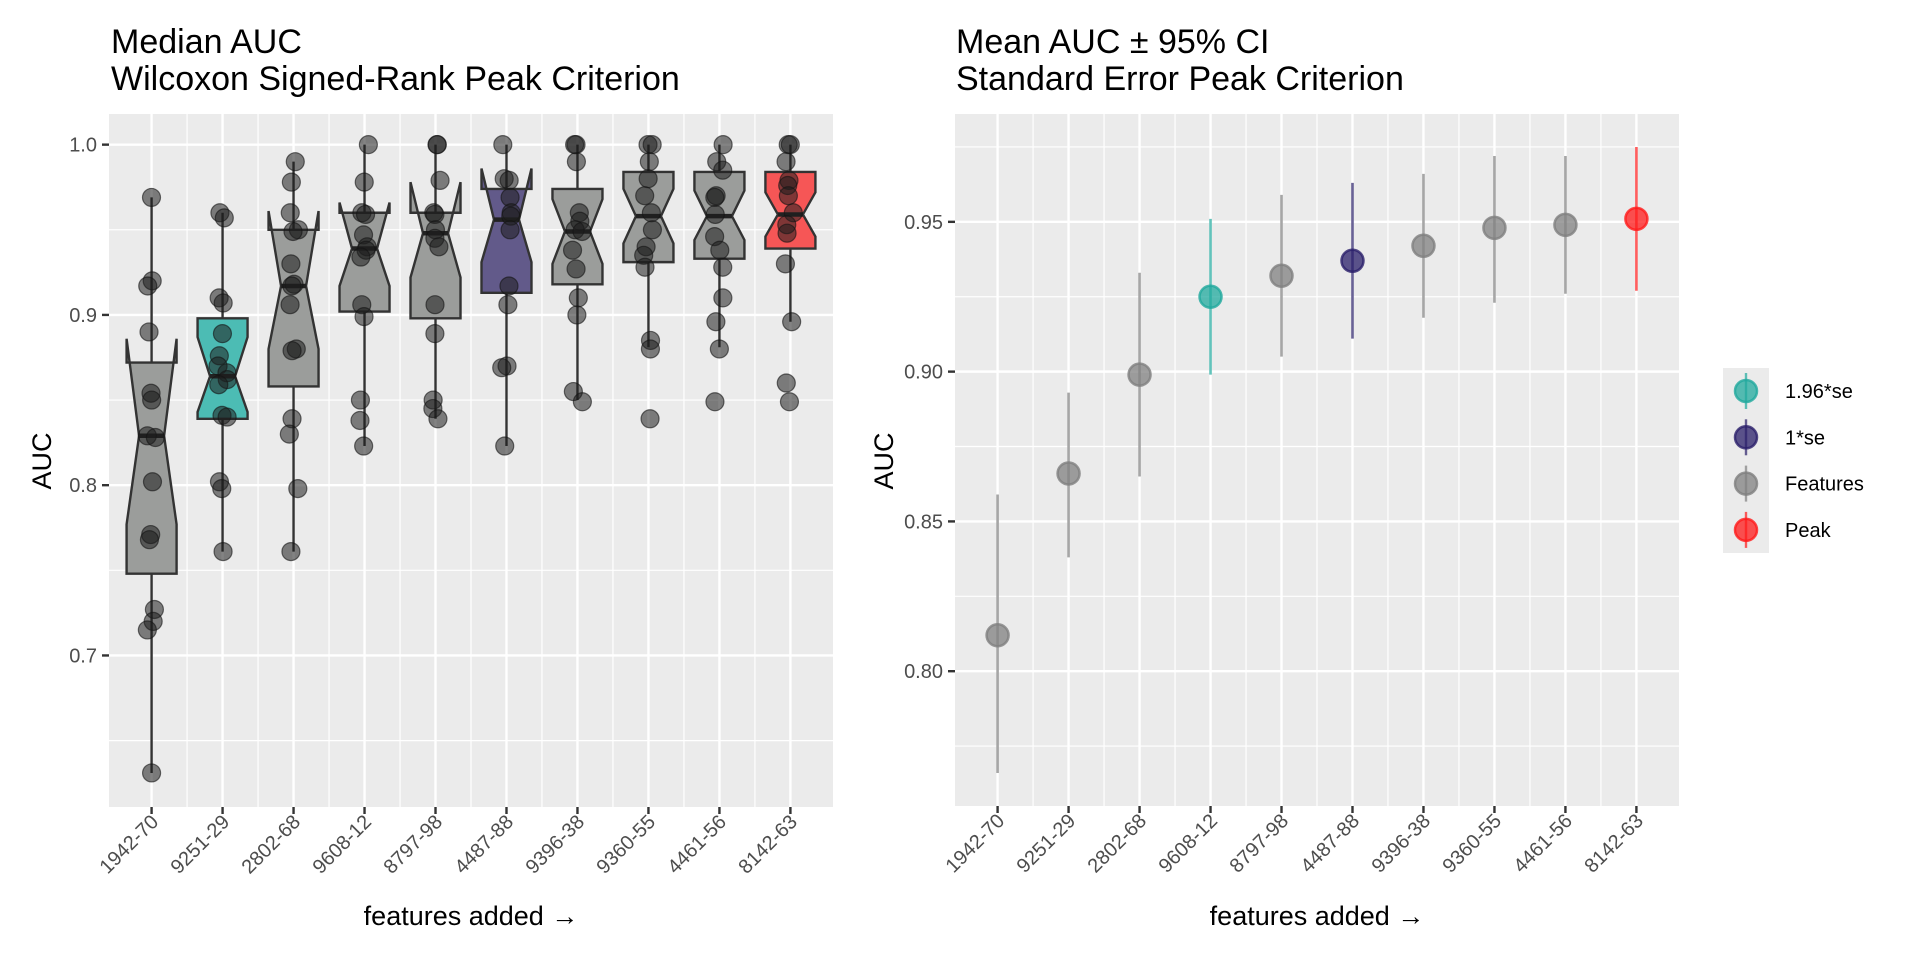 This screenshot has width=1920, height=960. What do you see at coordinates (1819, 392) in the screenshot?
I see `legend-label: 1.96*se` at bounding box center [1819, 392].